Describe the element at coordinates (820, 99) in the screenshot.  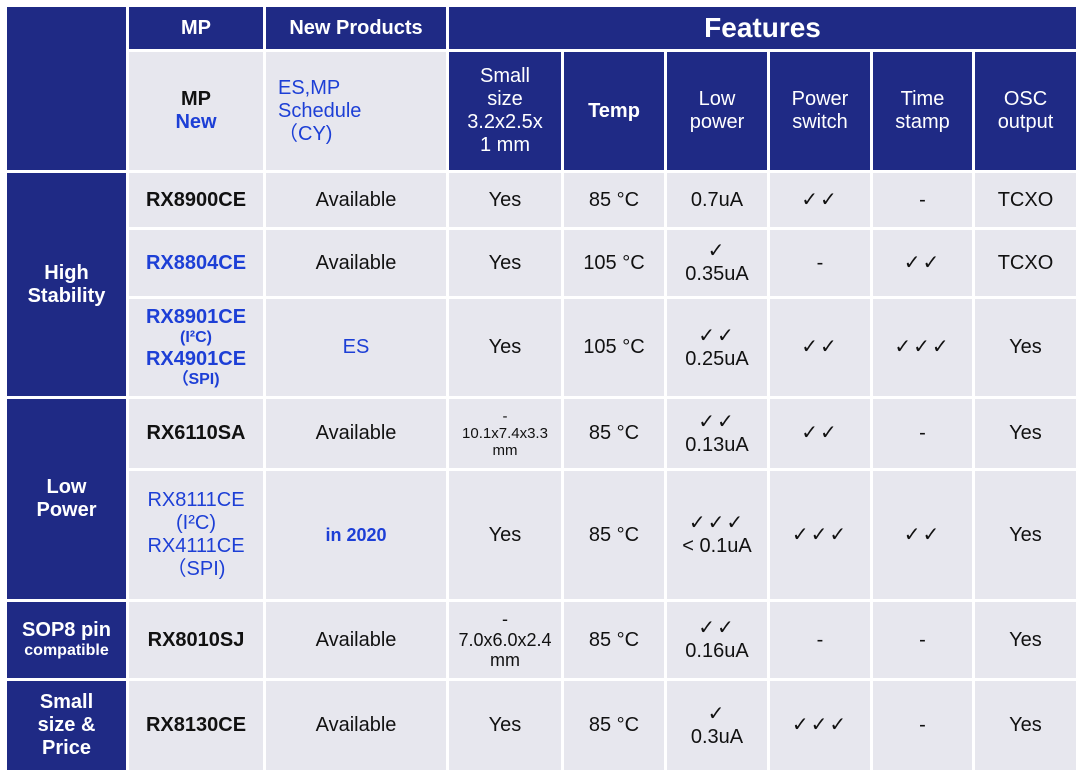
I see `col-header-power-line1: Power` at that location.